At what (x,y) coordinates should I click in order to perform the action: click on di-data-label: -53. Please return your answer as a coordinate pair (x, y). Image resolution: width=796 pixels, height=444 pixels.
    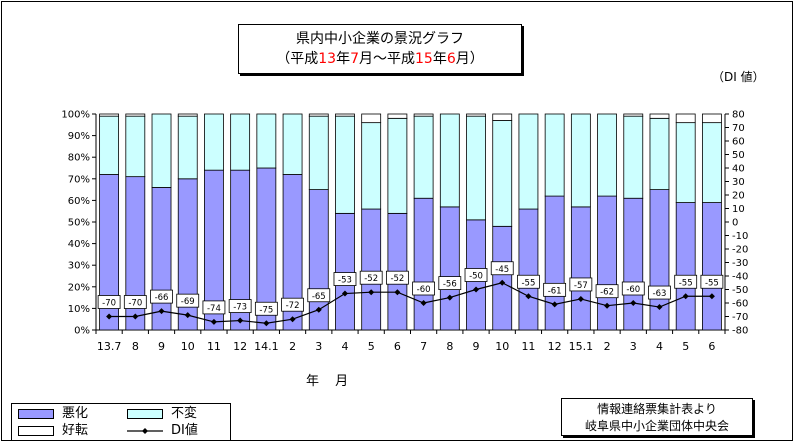
    Looking at the image, I should click on (345, 281).